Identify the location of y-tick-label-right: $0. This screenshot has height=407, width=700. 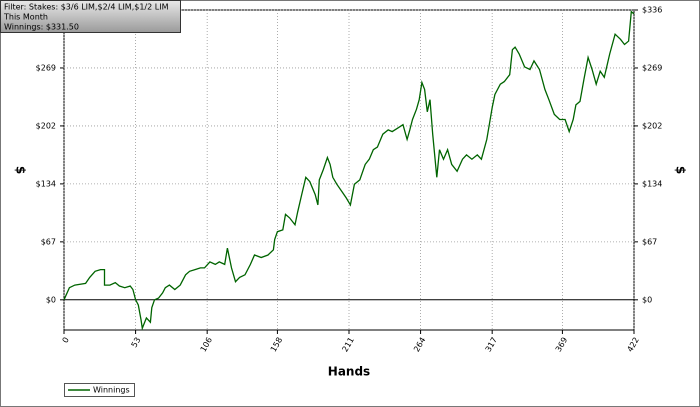
(647, 299).